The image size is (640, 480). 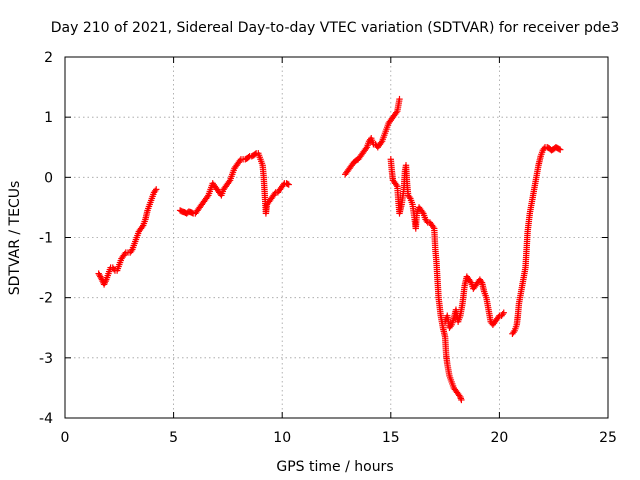 What do you see at coordinates (48, 118) in the screenshot?
I see `y-tick-label: 1` at bounding box center [48, 118].